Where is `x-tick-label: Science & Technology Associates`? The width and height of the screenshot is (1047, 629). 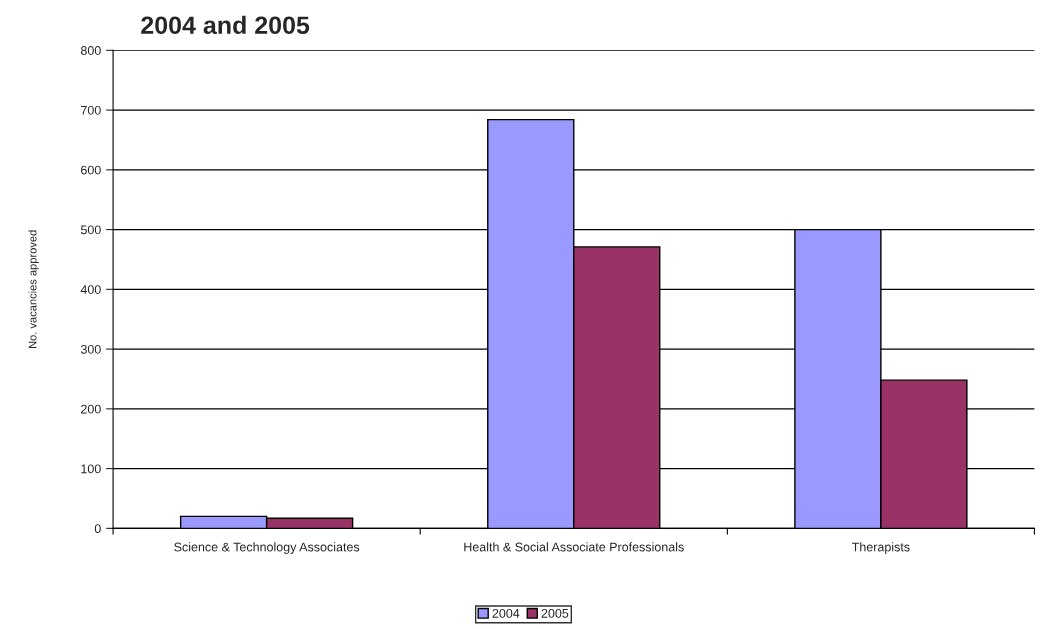 x-tick-label: Science & Technology Associates is located at coordinates (267, 548).